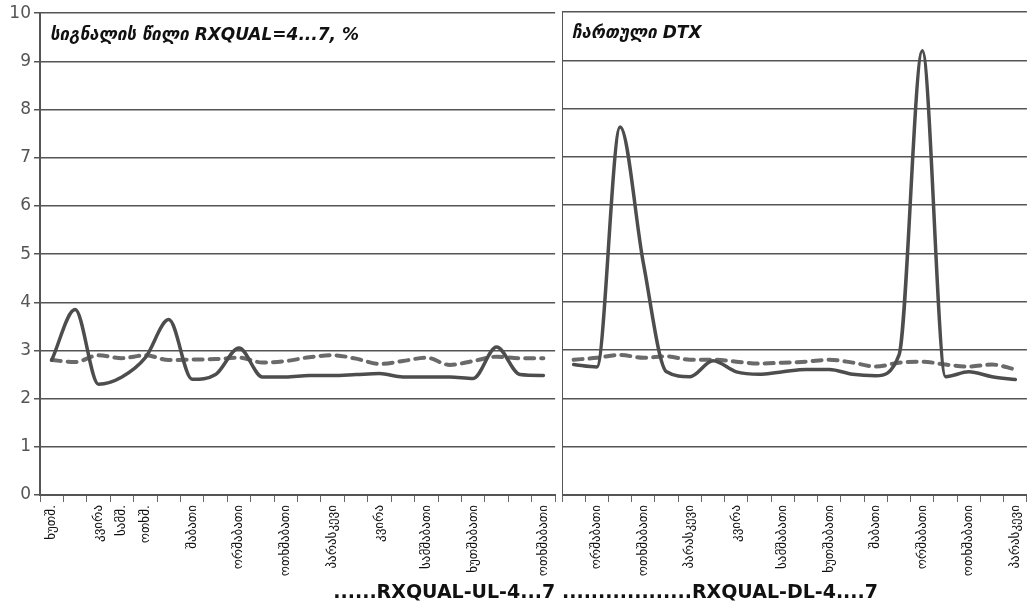 The image size is (1034, 608). What do you see at coordinates (25, 348) in the screenshot?
I see `y-tick-label: 3` at bounding box center [25, 348].